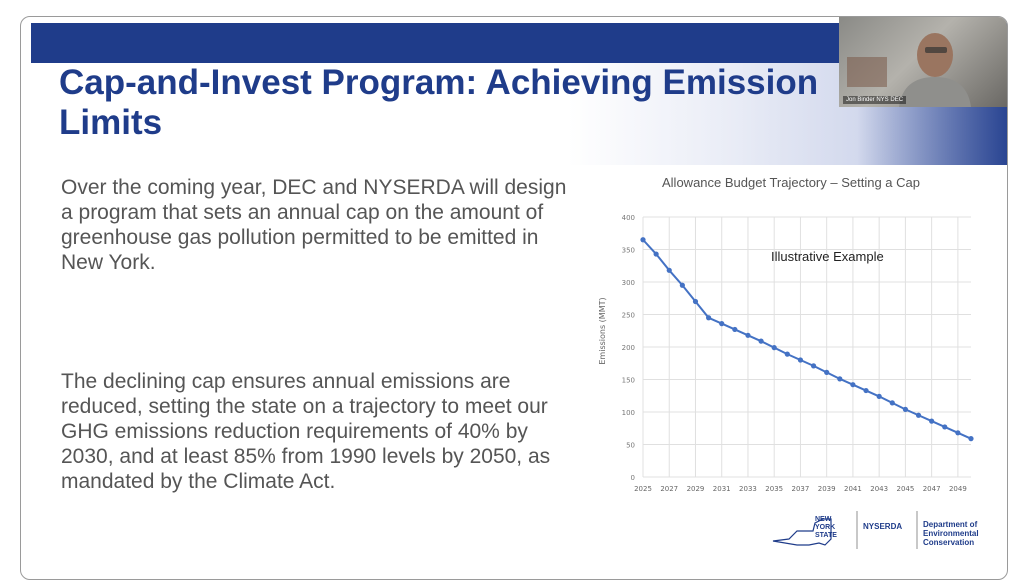 The width and height of the screenshot is (1016, 586). Describe the element at coordinates (879, 489) in the screenshot. I see `x-tick-label: 2043` at that location.